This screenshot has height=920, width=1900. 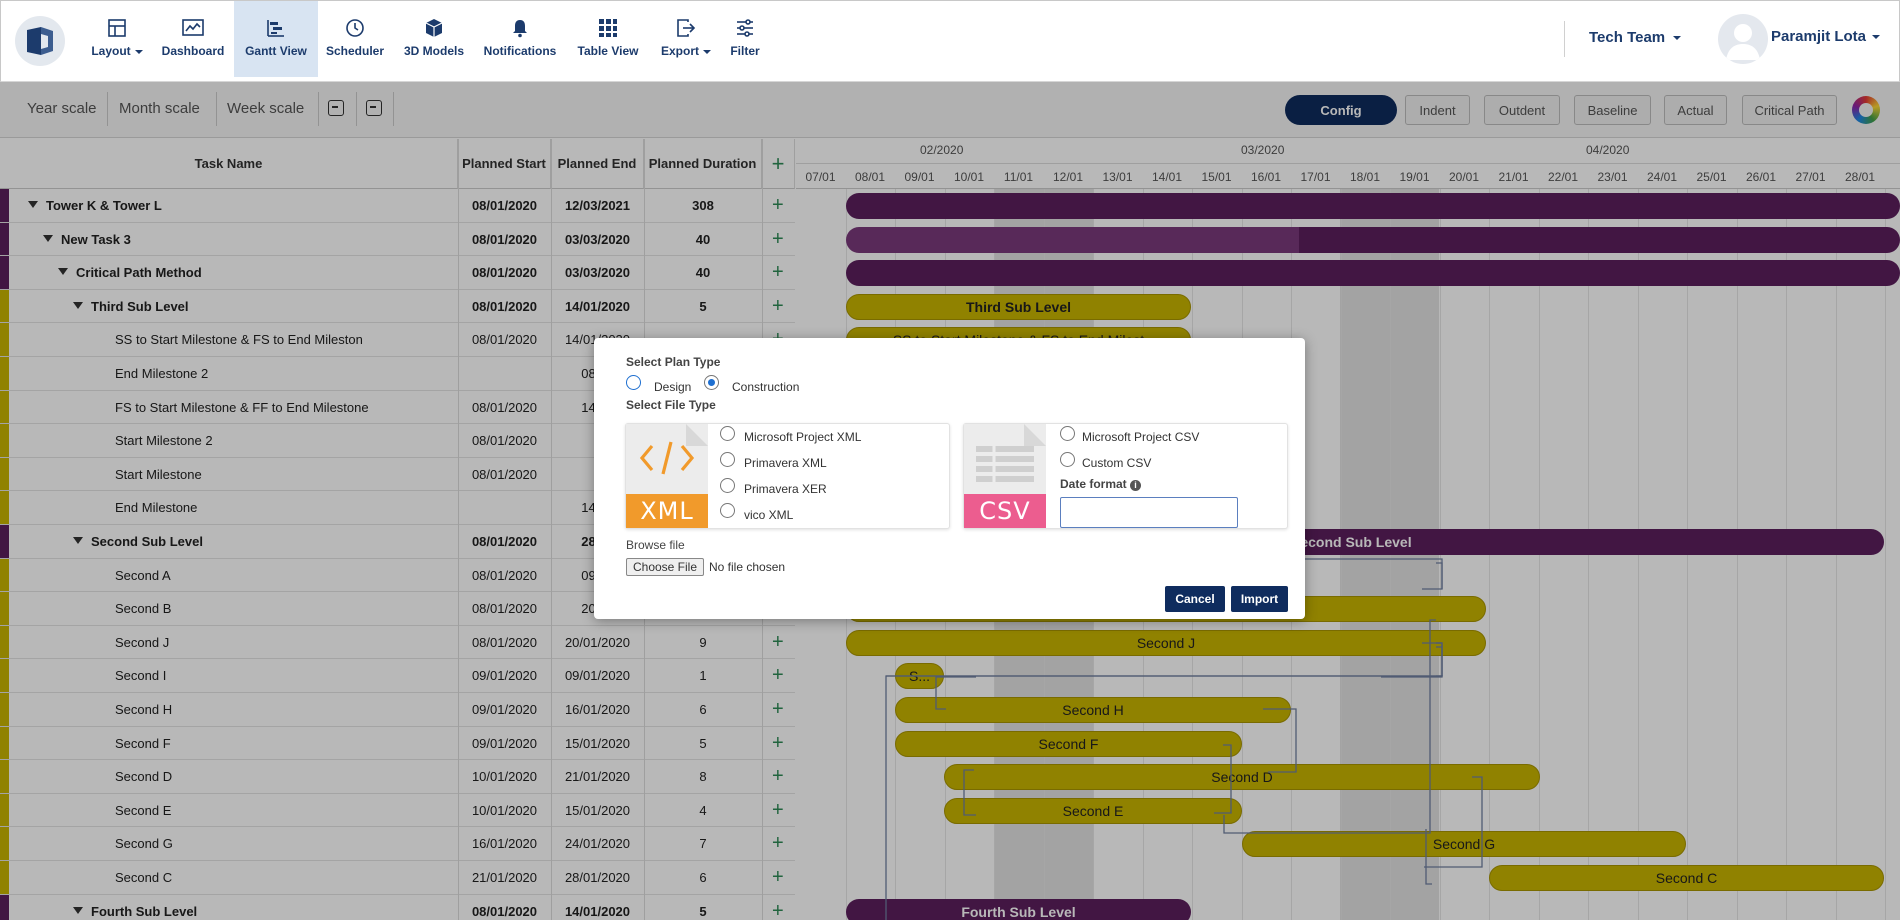 What do you see at coordinates (1866, 110) in the screenshot?
I see `color-wheel-icon` at bounding box center [1866, 110].